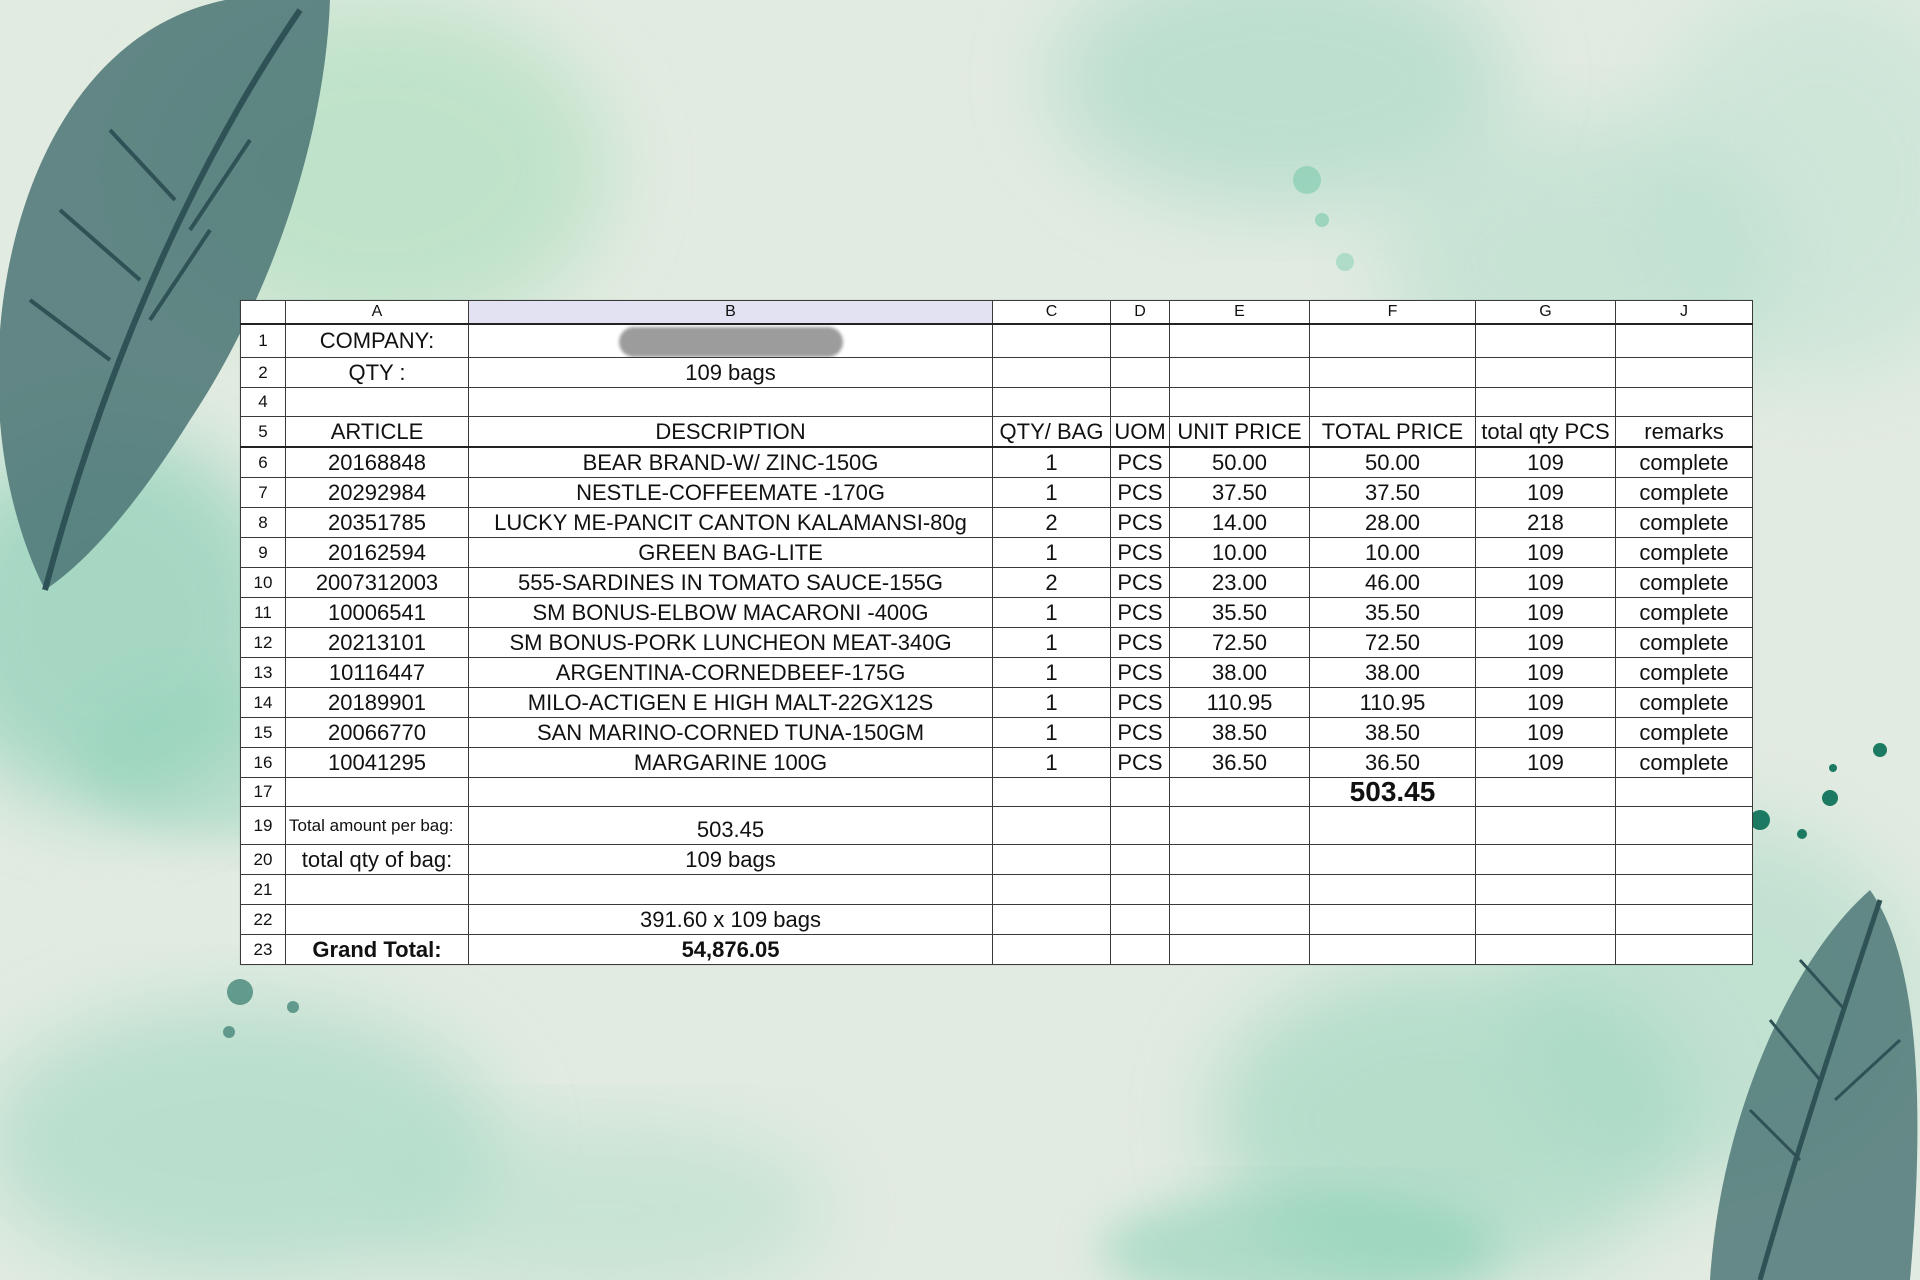  Describe the element at coordinates (377, 312) in the screenshot. I see `column-header-a: A` at that location.